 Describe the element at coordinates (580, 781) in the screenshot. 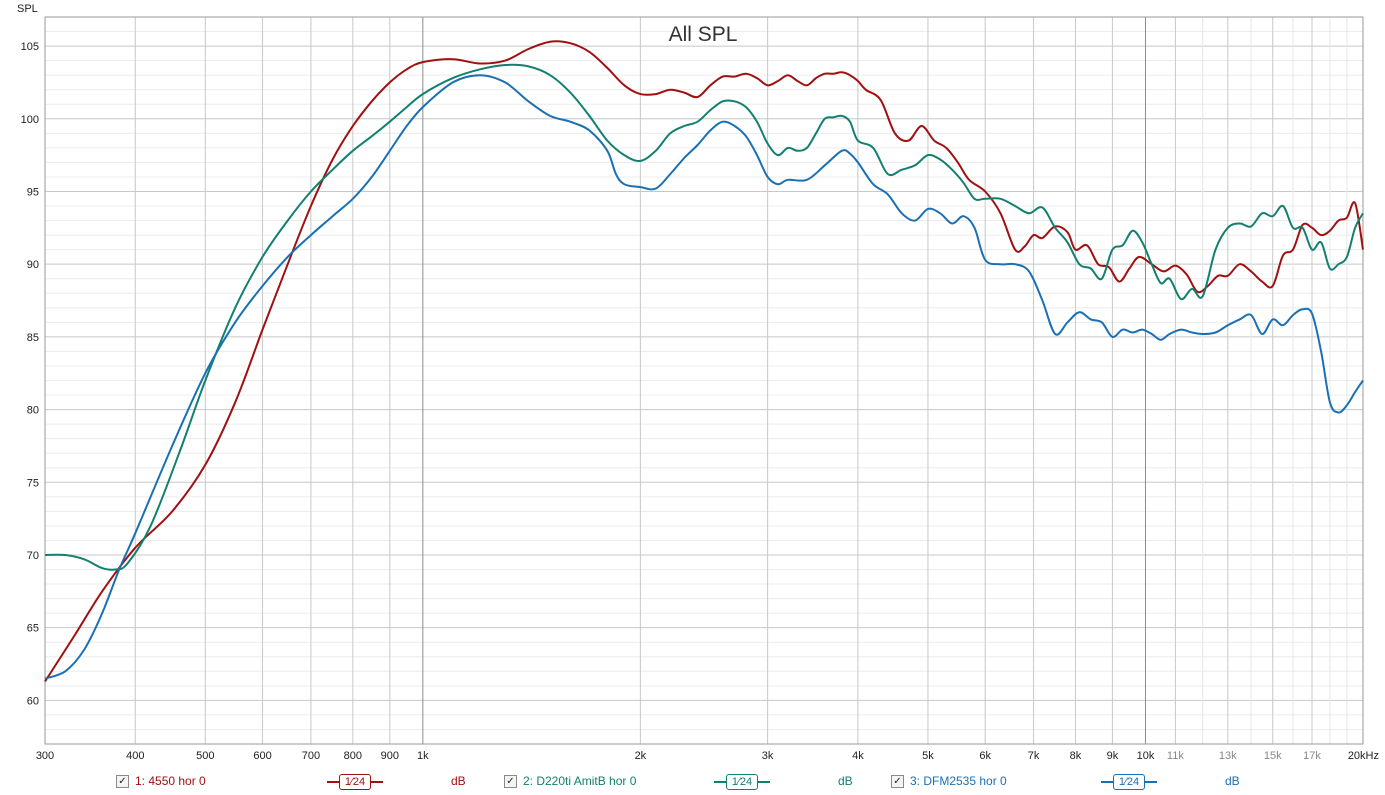

I see `legend-label-2: 2: D220ti AmitB hor 0` at that location.